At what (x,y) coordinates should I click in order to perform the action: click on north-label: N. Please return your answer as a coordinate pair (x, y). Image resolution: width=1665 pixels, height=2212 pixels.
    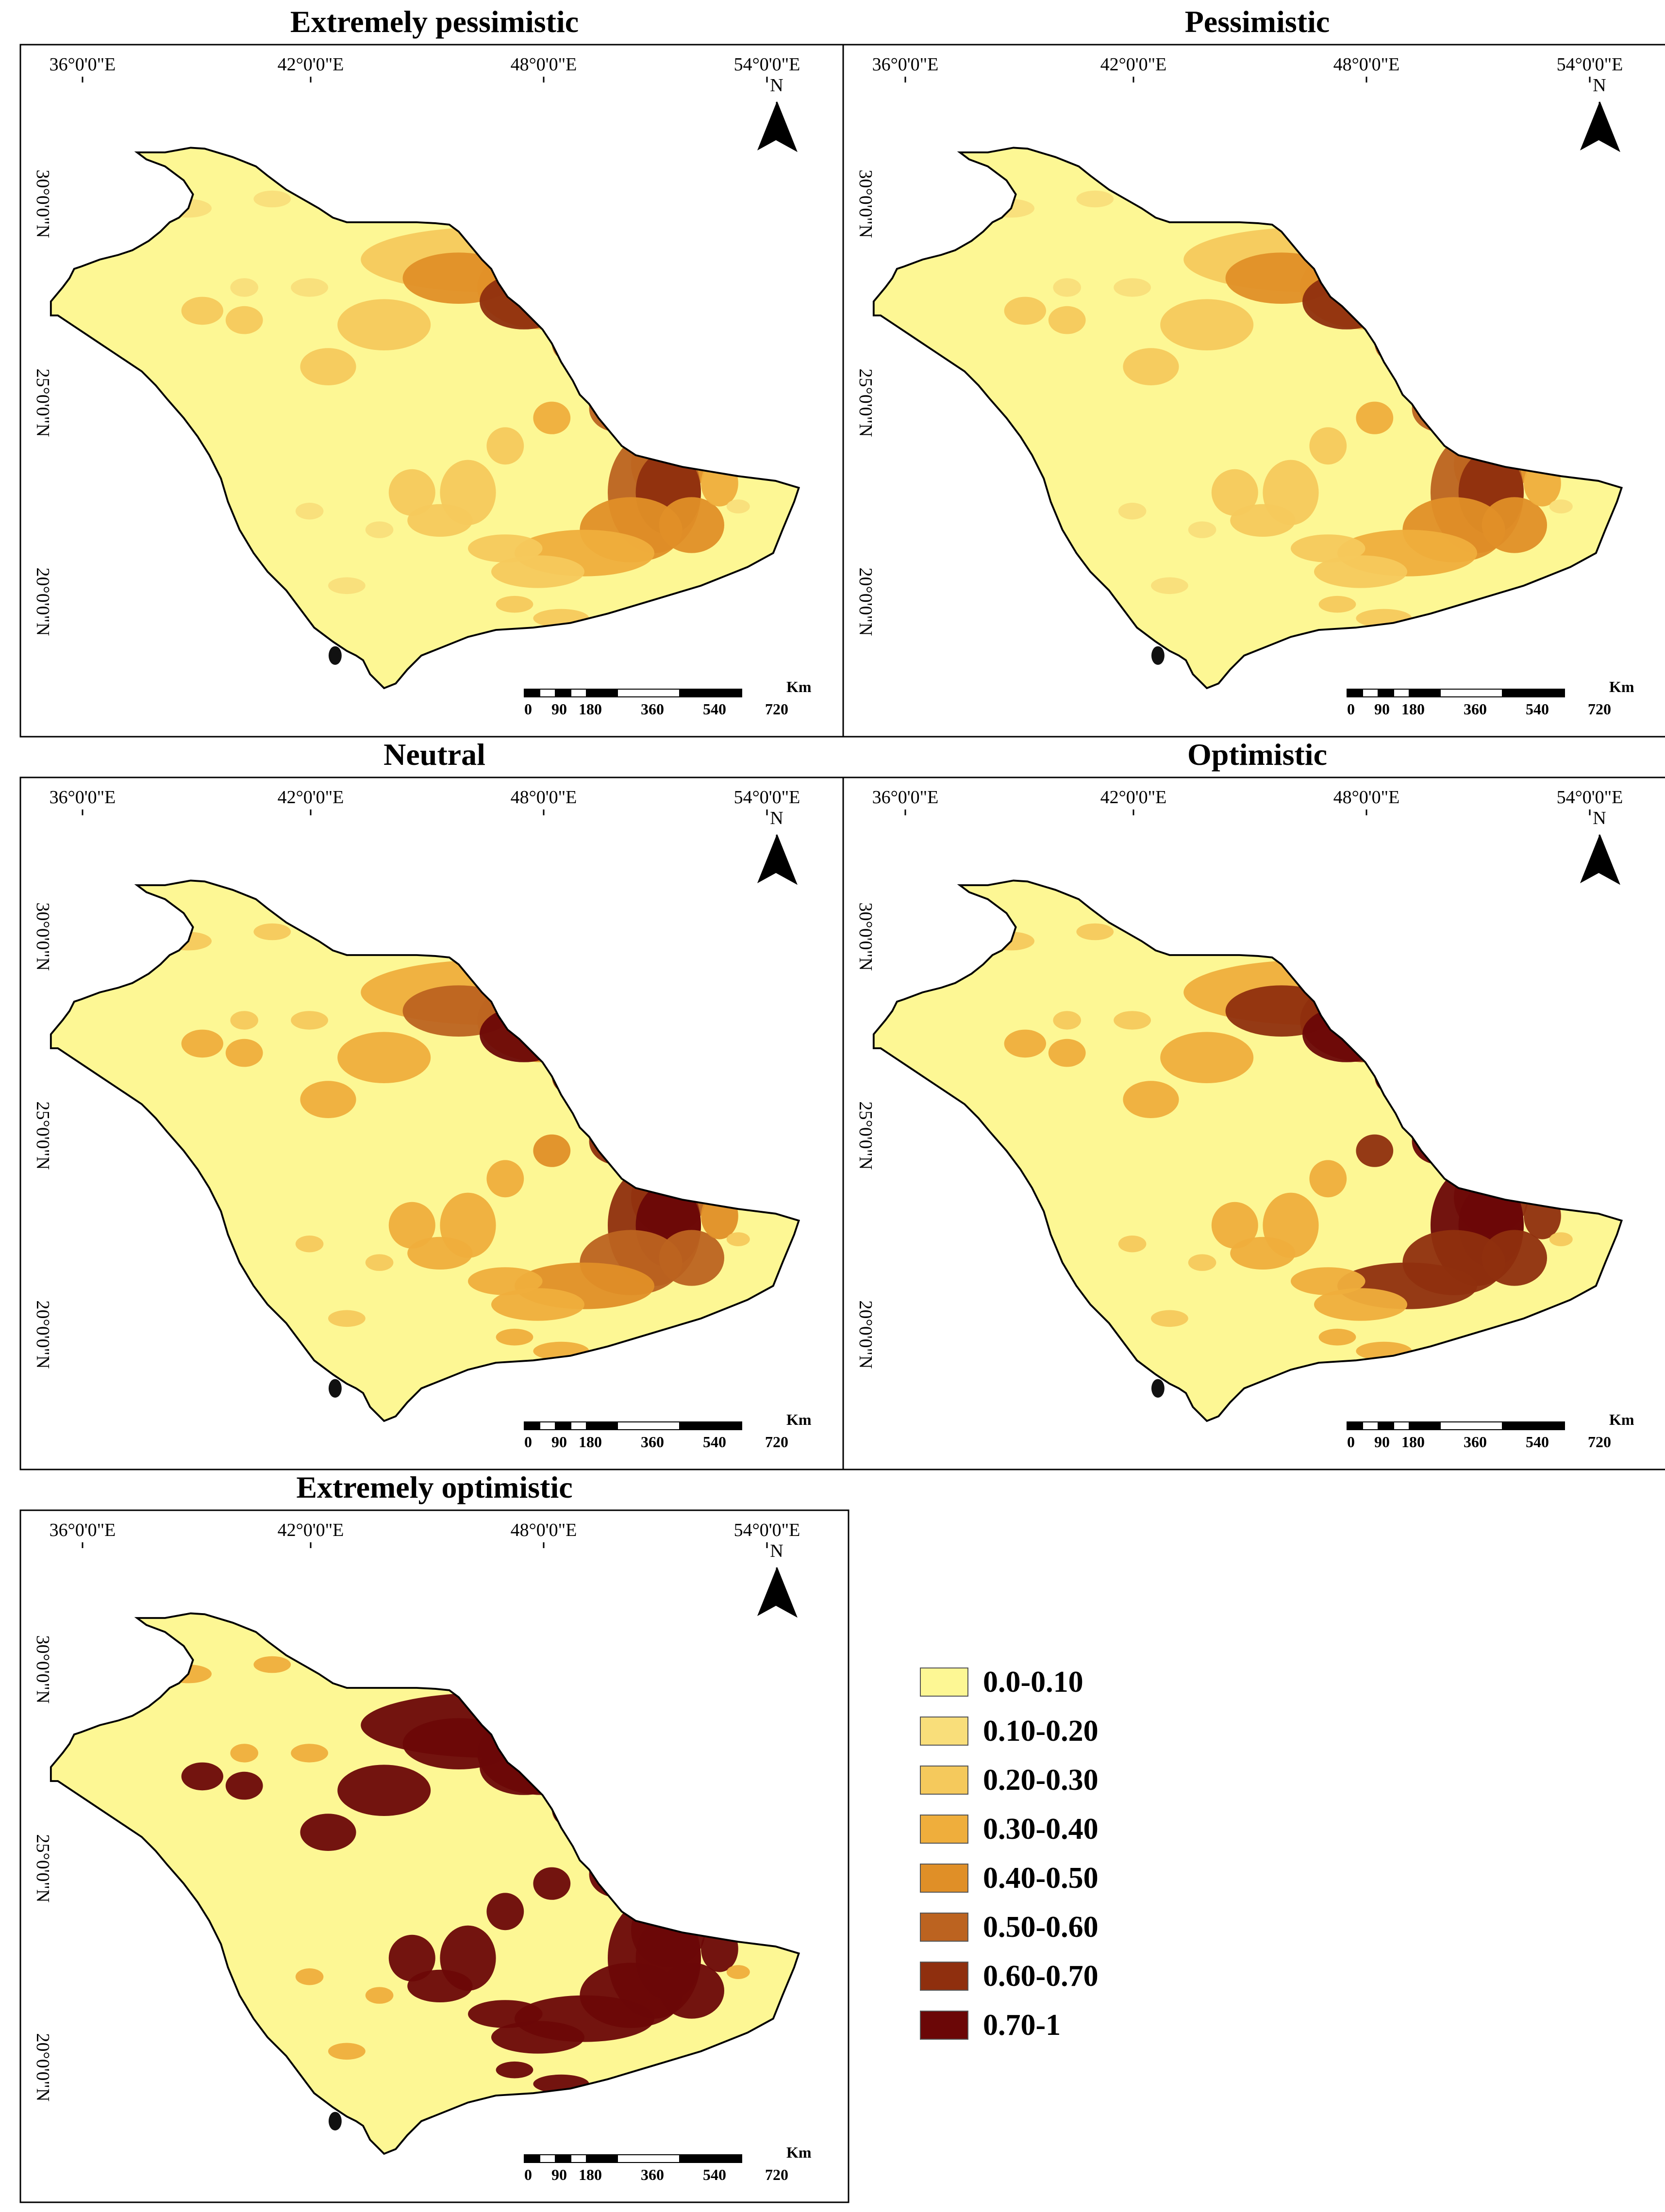
    Looking at the image, I should click on (776, 818).